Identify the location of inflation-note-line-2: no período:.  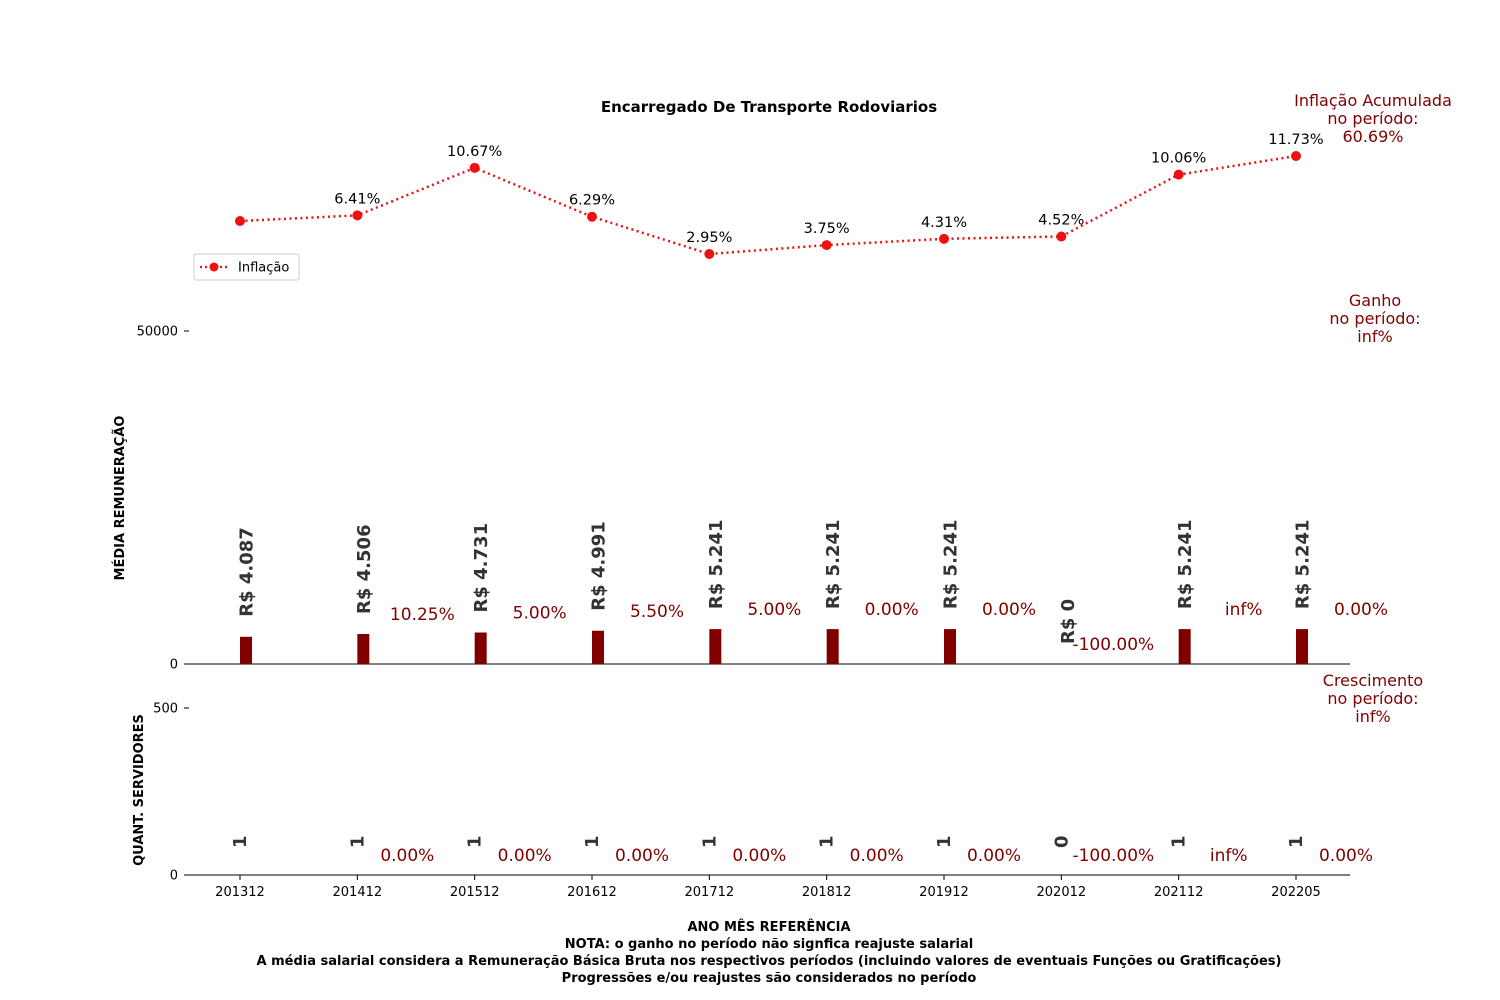
(1372, 118).